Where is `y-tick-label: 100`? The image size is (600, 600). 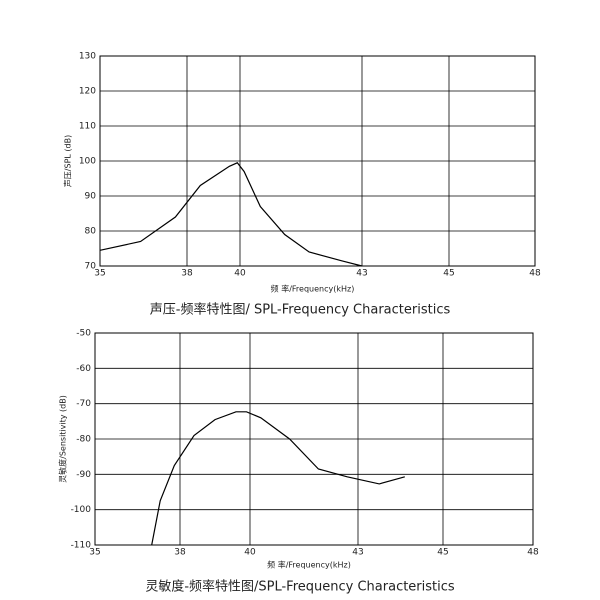 y-tick-label: 100 is located at coordinates (87, 162).